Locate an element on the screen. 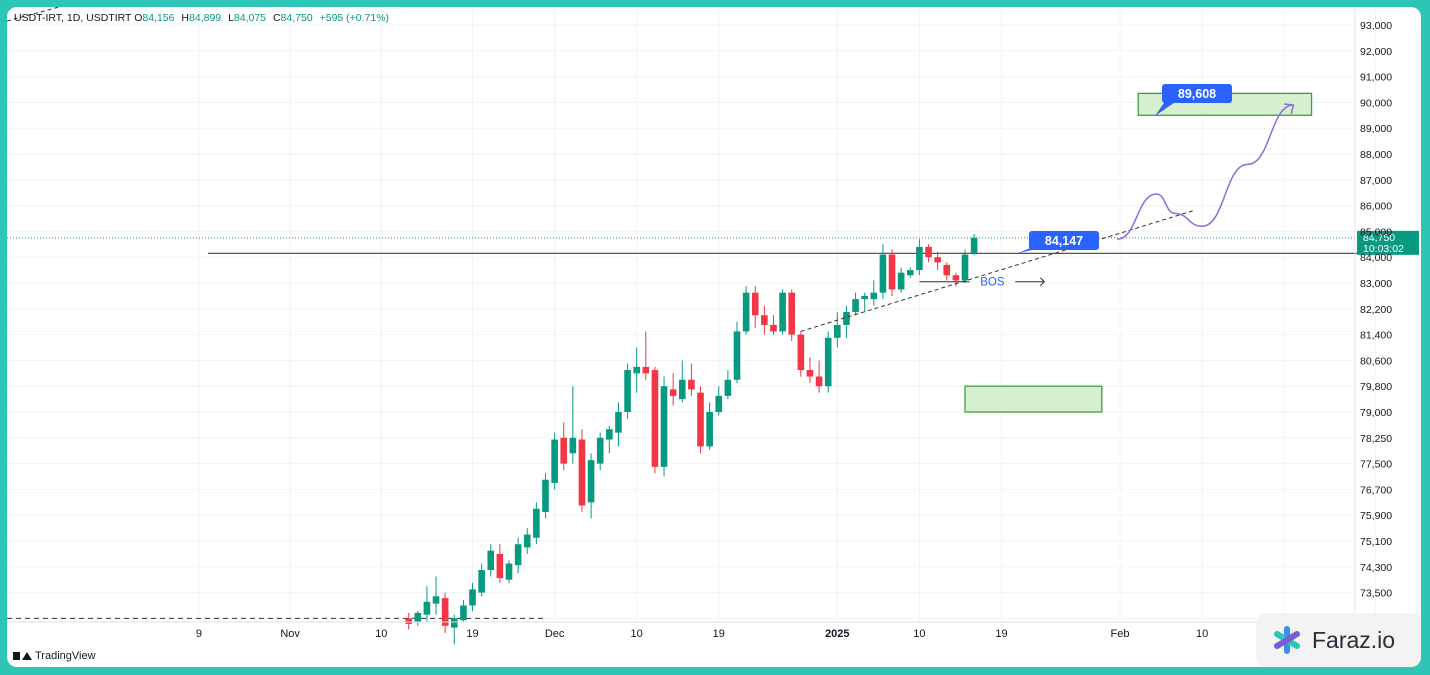  target-label-box is located at coordinates (1197, 93).